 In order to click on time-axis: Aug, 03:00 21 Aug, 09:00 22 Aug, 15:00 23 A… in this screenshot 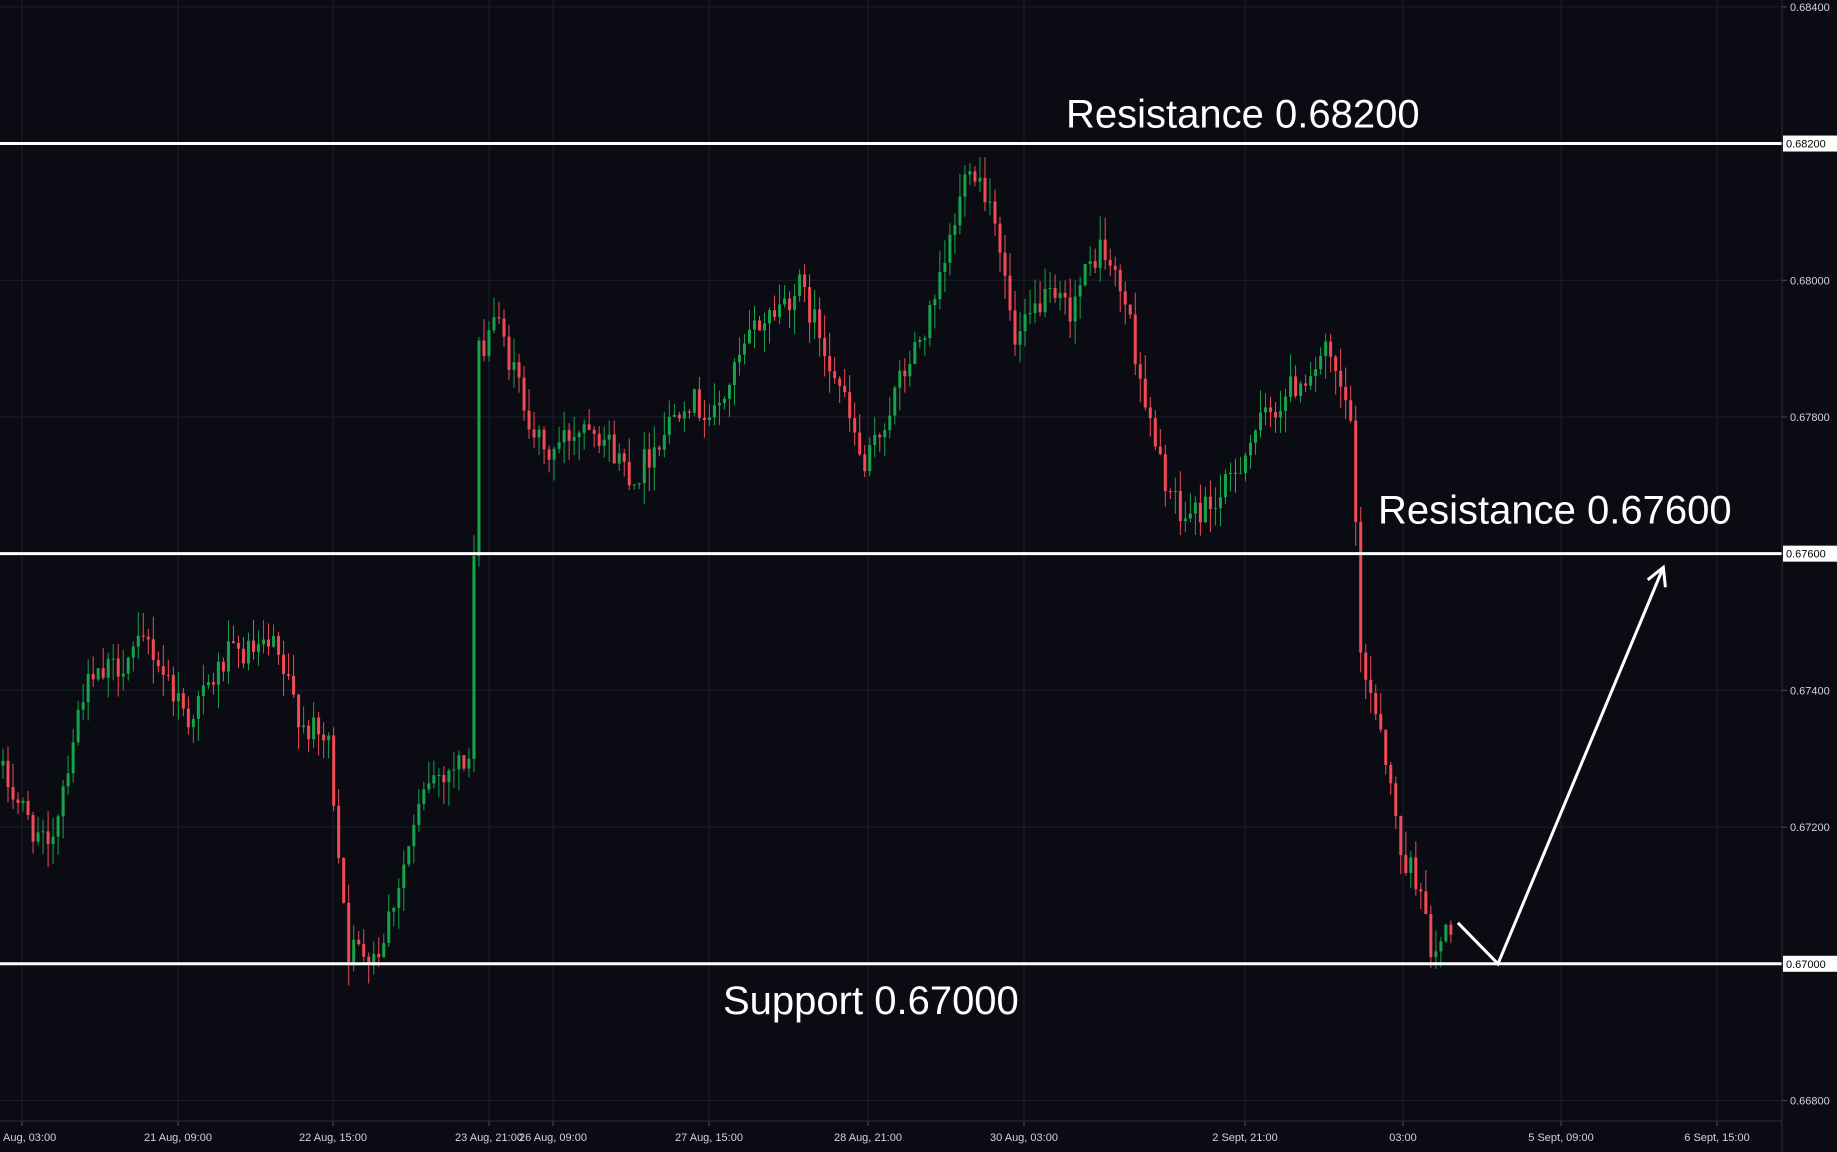, I will do `click(876, 1132)`.